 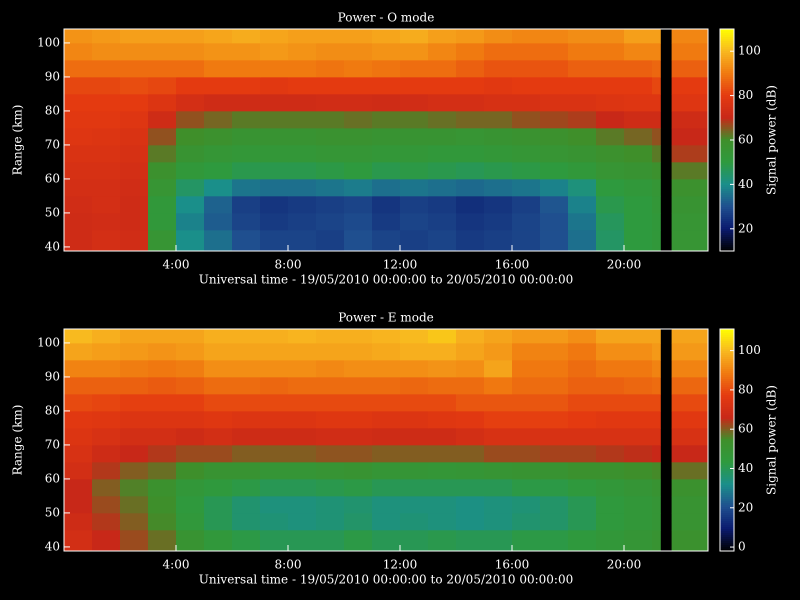 What do you see at coordinates (745, 429) in the screenshot?
I see `colorbar-tick-label: 60` at bounding box center [745, 429].